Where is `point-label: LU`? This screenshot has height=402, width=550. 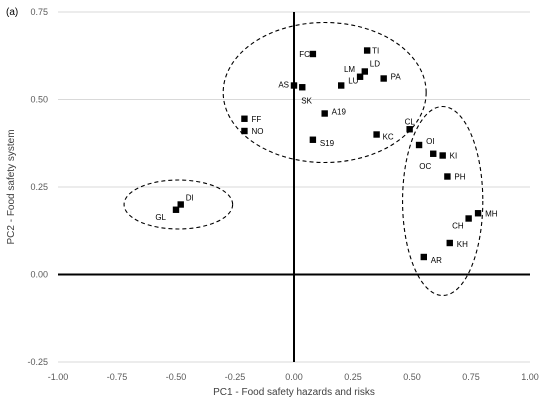
point-label: LU is located at coordinates (353, 81).